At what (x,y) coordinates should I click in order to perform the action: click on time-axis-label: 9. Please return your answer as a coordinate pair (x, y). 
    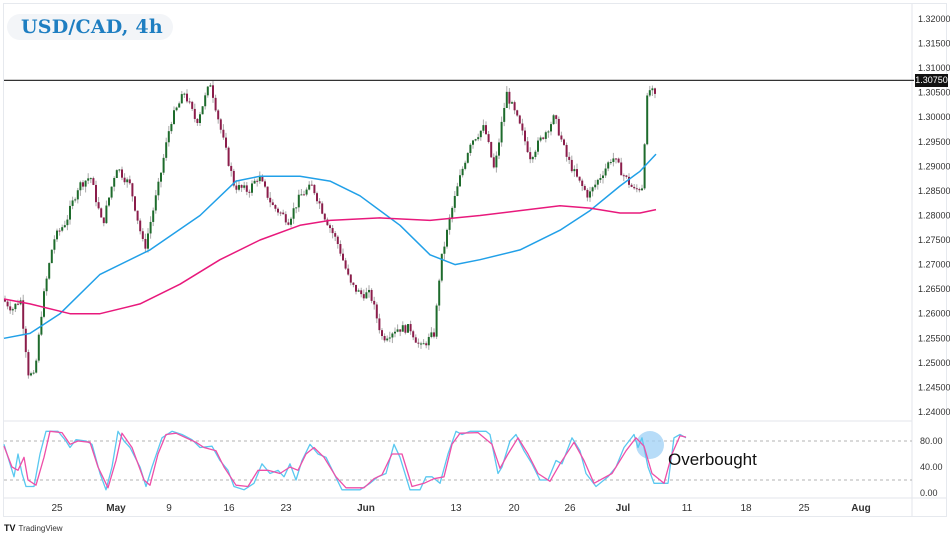
    Looking at the image, I should click on (169, 508).